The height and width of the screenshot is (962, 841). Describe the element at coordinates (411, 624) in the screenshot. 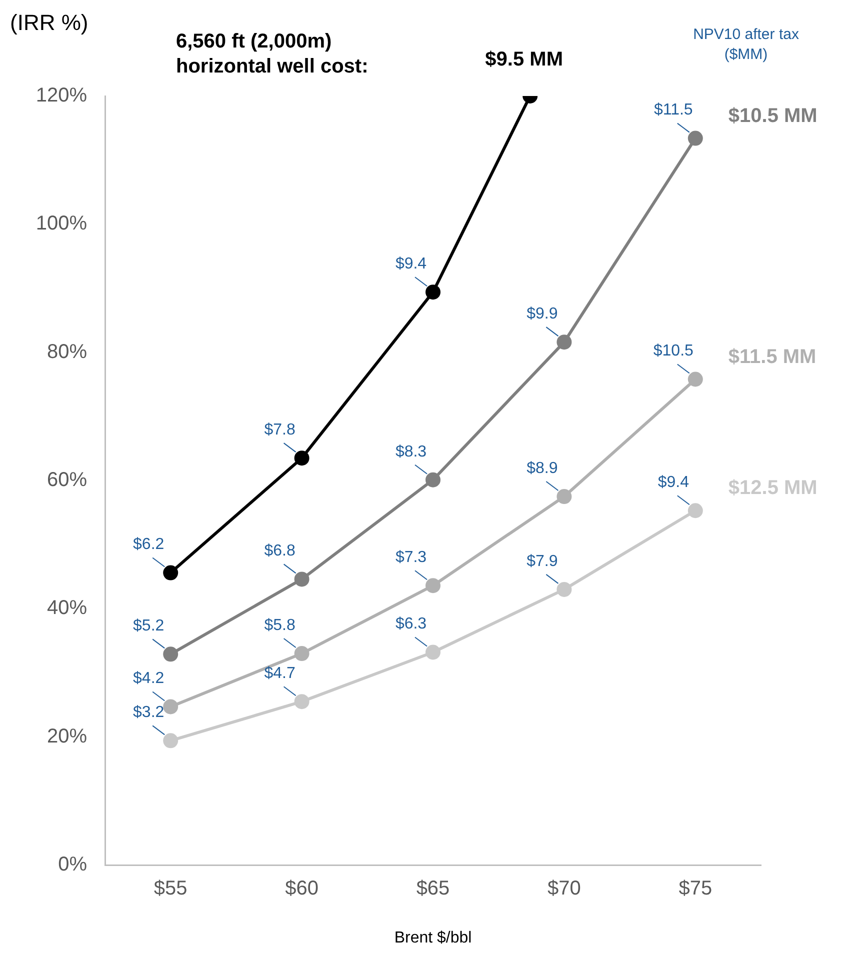

I see `annotation: $6.3` at that location.